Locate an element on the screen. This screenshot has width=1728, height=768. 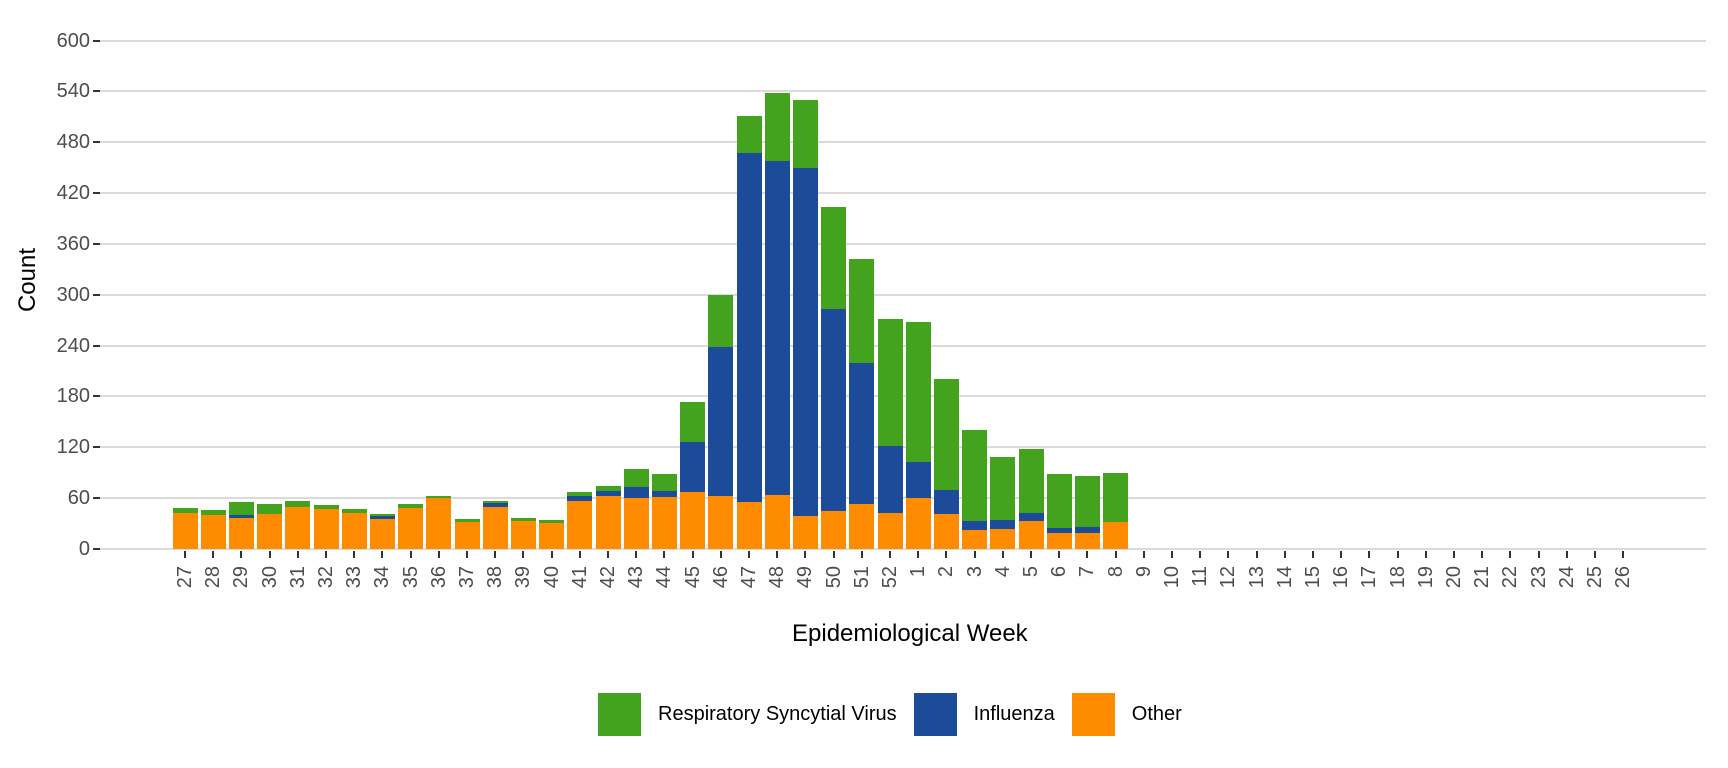
x-tick-label-week-9: 9 is located at coordinates (1143, 572).